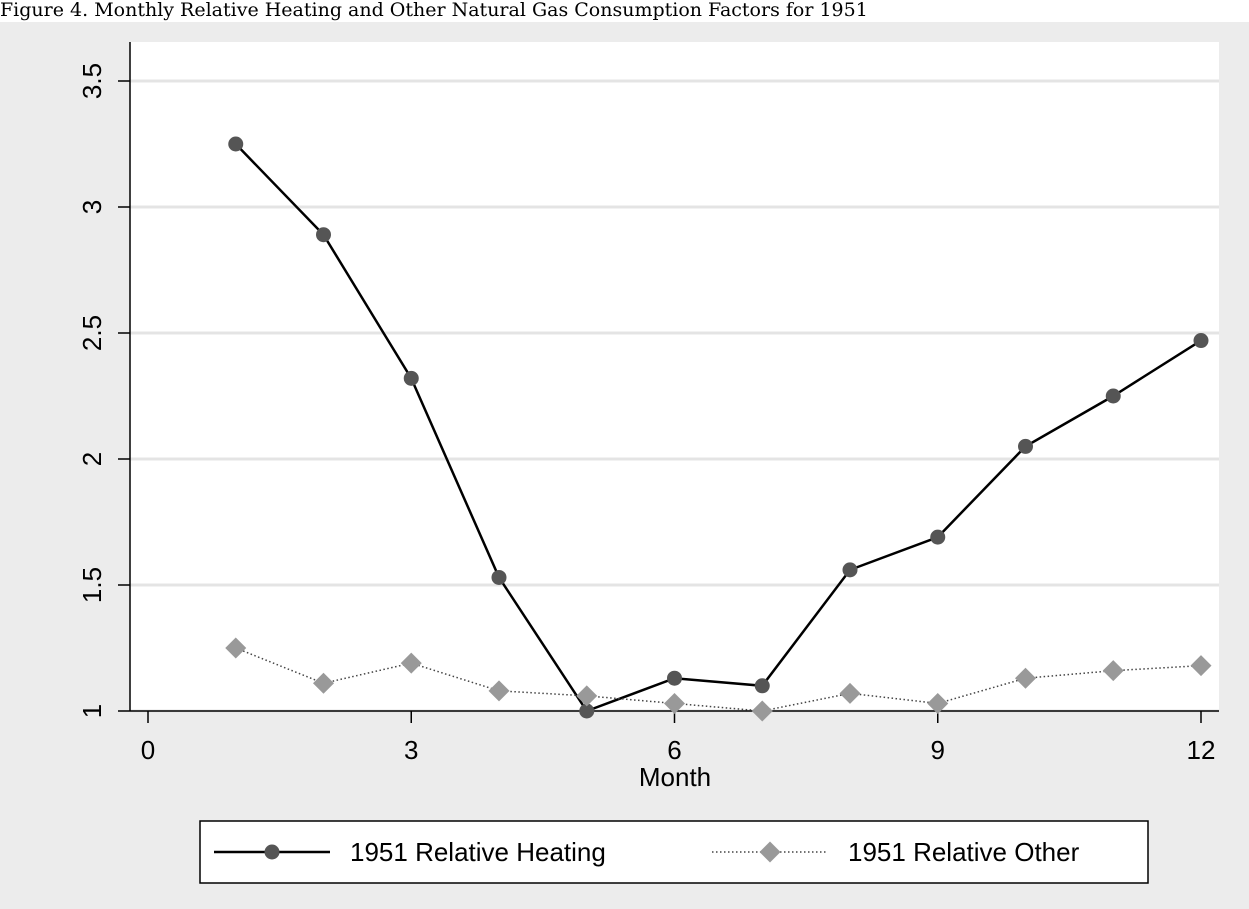 The height and width of the screenshot is (909, 1249). Describe the element at coordinates (938, 750) in the screenshot. I see `x-tick-label: 9` at that location.